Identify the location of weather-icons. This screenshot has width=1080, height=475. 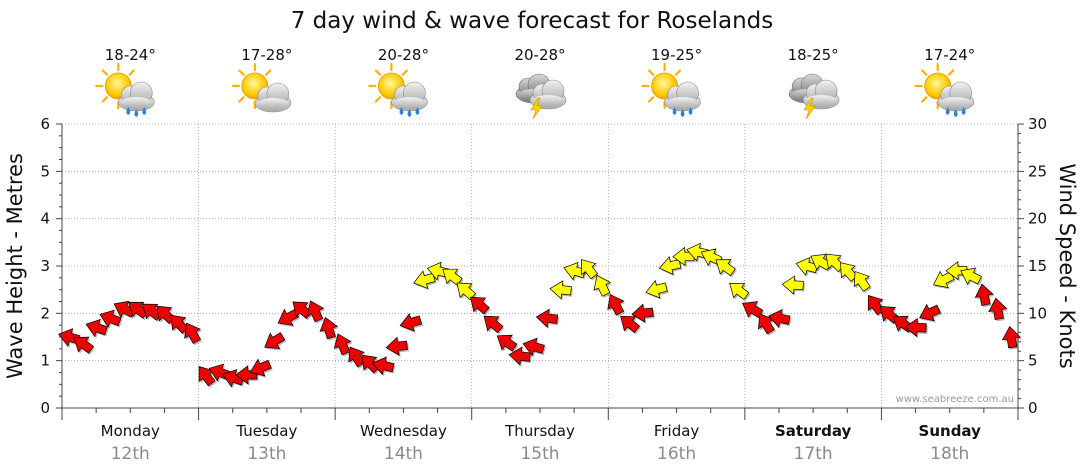
(534, 91).